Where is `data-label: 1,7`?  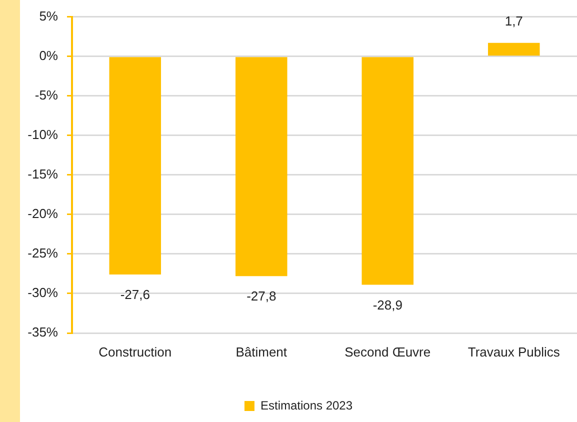 data-label: 1,7 is located at coordinates (513, 20).